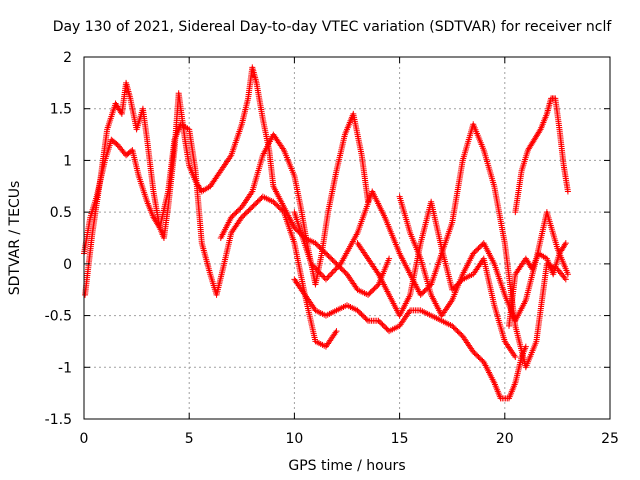  Describe the element at coordinates (67, 161) in the screenshot. I see `y-tick-label: 1` at that location.